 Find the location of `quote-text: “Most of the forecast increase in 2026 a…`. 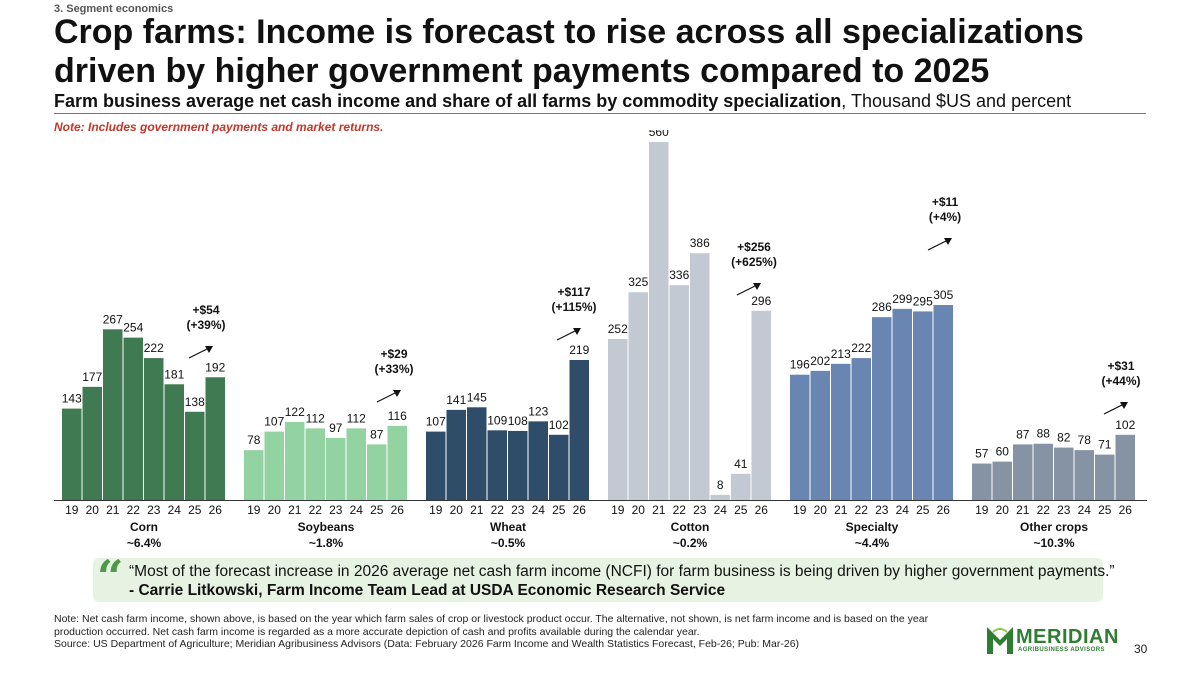

quote-text: “Most of the forecast increase in 2026 a… is located at coordinates (622, 571).